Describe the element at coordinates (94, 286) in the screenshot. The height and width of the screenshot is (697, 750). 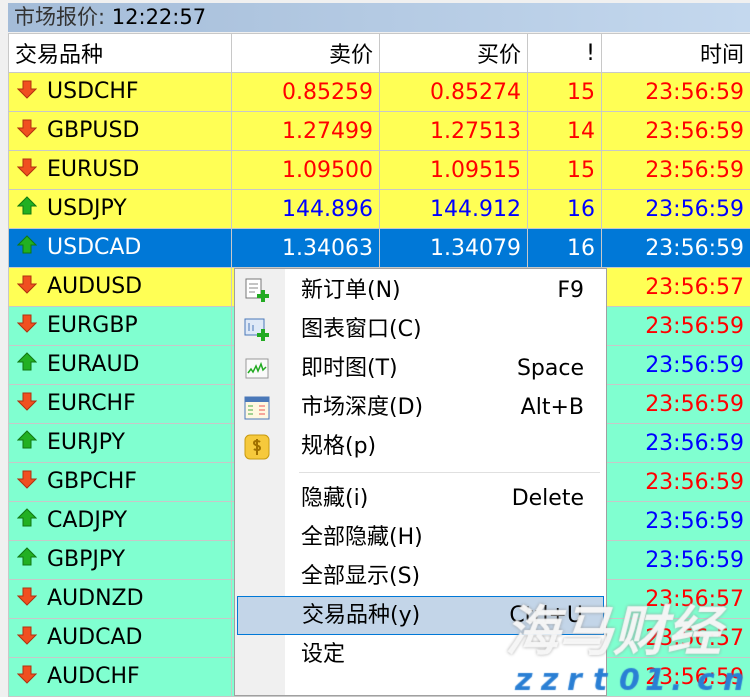
I see `symbol-name: AUDUSD` at that location.